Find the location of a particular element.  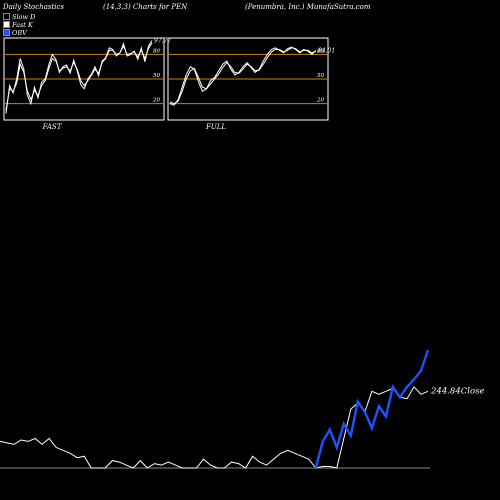

header-center: (14,3,3) Charts for PEN is located at coordinates (145, 7).